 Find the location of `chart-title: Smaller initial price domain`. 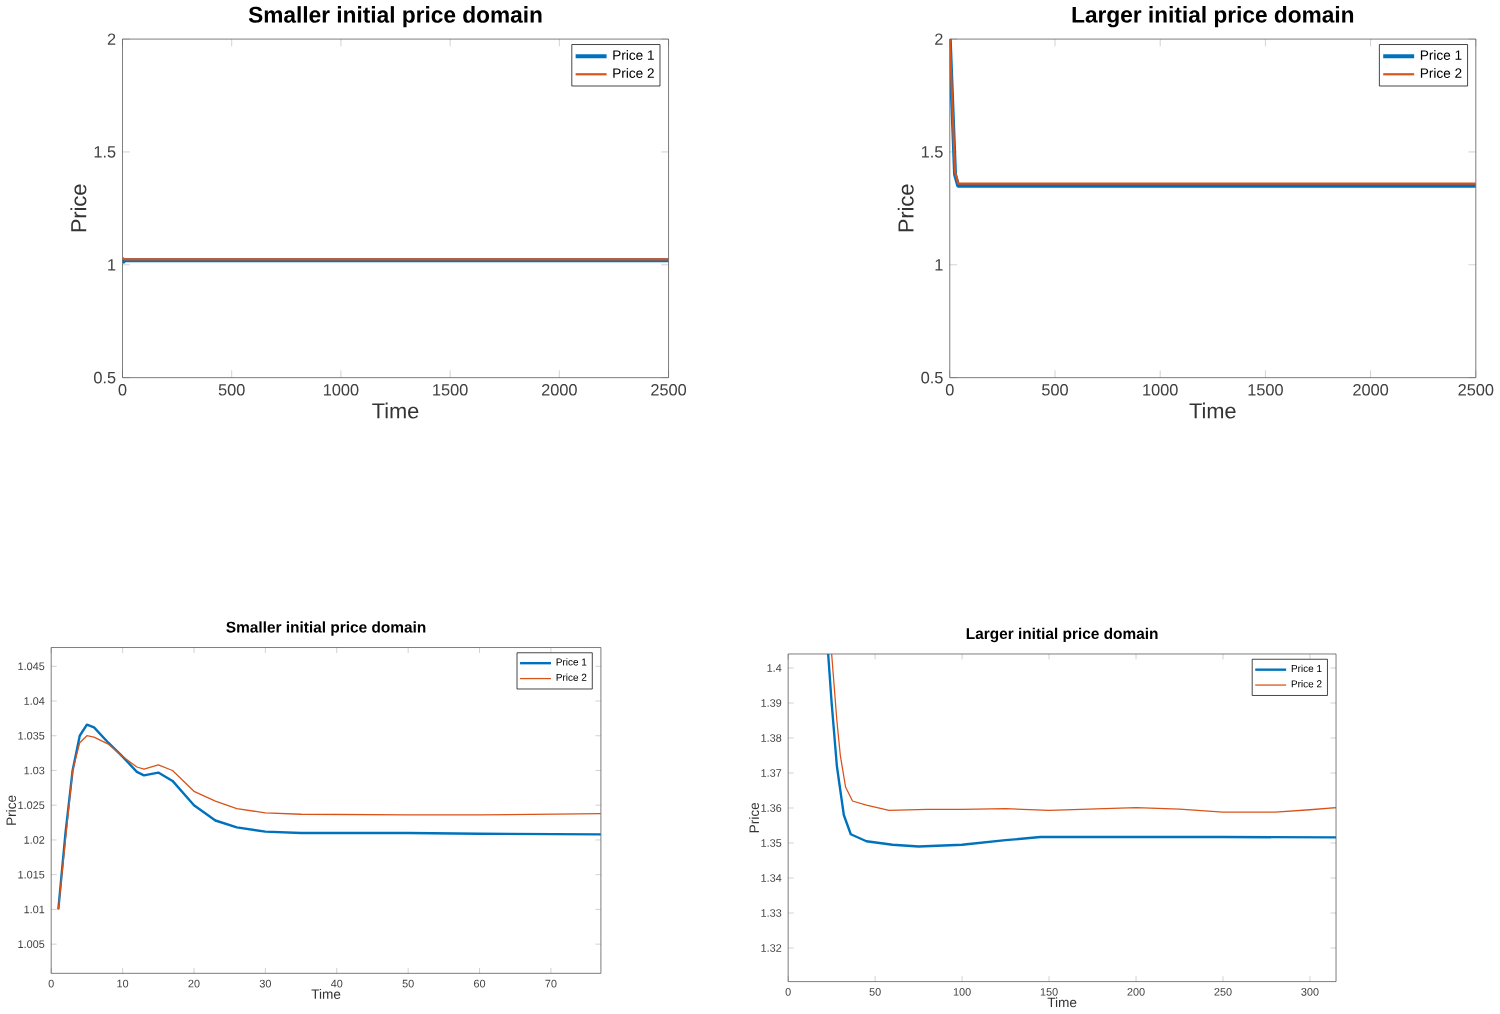

chart-title: Smaller initial price domain is located at coordinates (395, 17).